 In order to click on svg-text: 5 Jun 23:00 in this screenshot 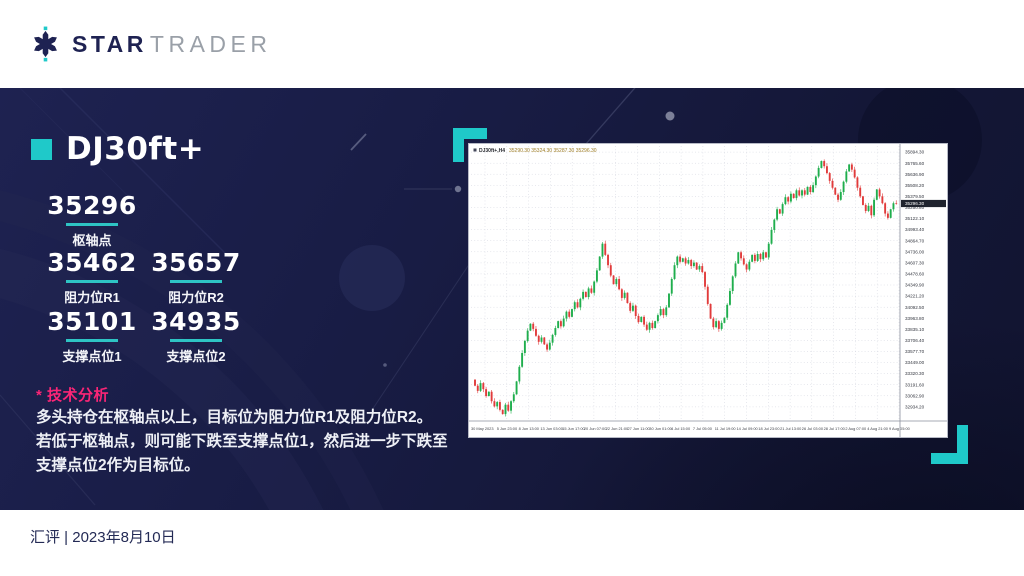, I will do `click(507, 428)`.